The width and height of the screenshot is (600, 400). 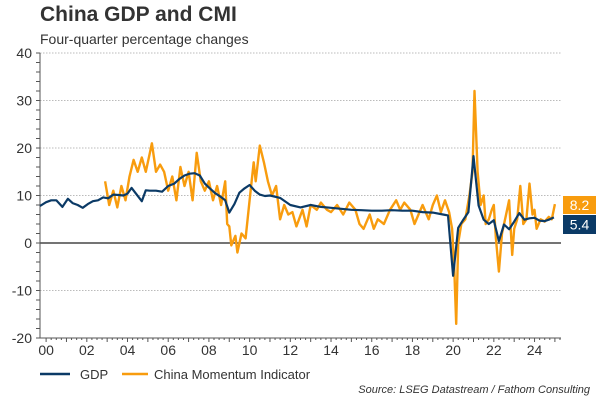 I want to click on x-tick-label: 20, so click(x=453, y=350).